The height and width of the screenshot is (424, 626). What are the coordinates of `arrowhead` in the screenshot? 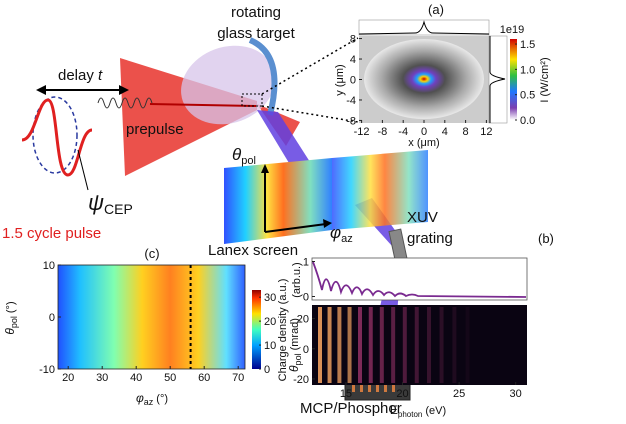 It's located at (124, 90).